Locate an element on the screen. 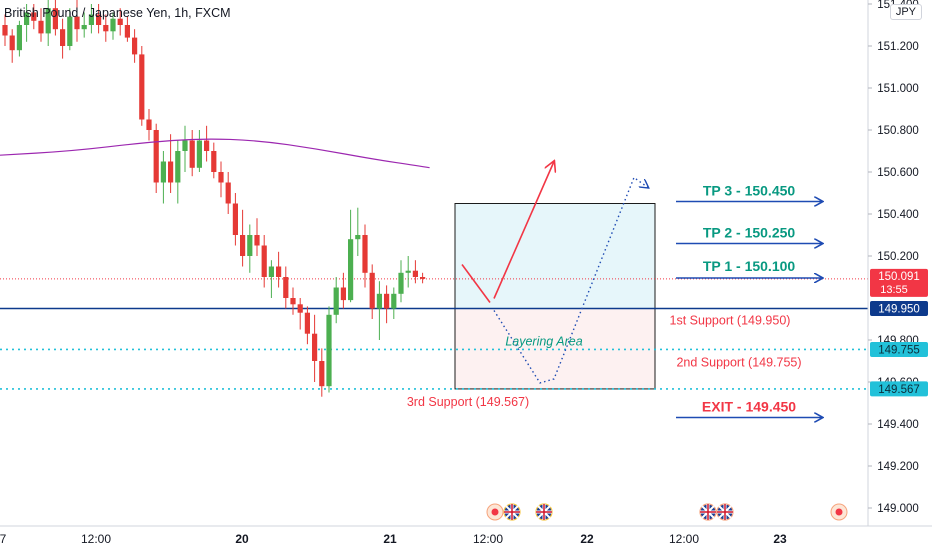  time-axis: 7 12:00 20 21 12:00 22 12:00 23 is located at coordinates (393, 539).